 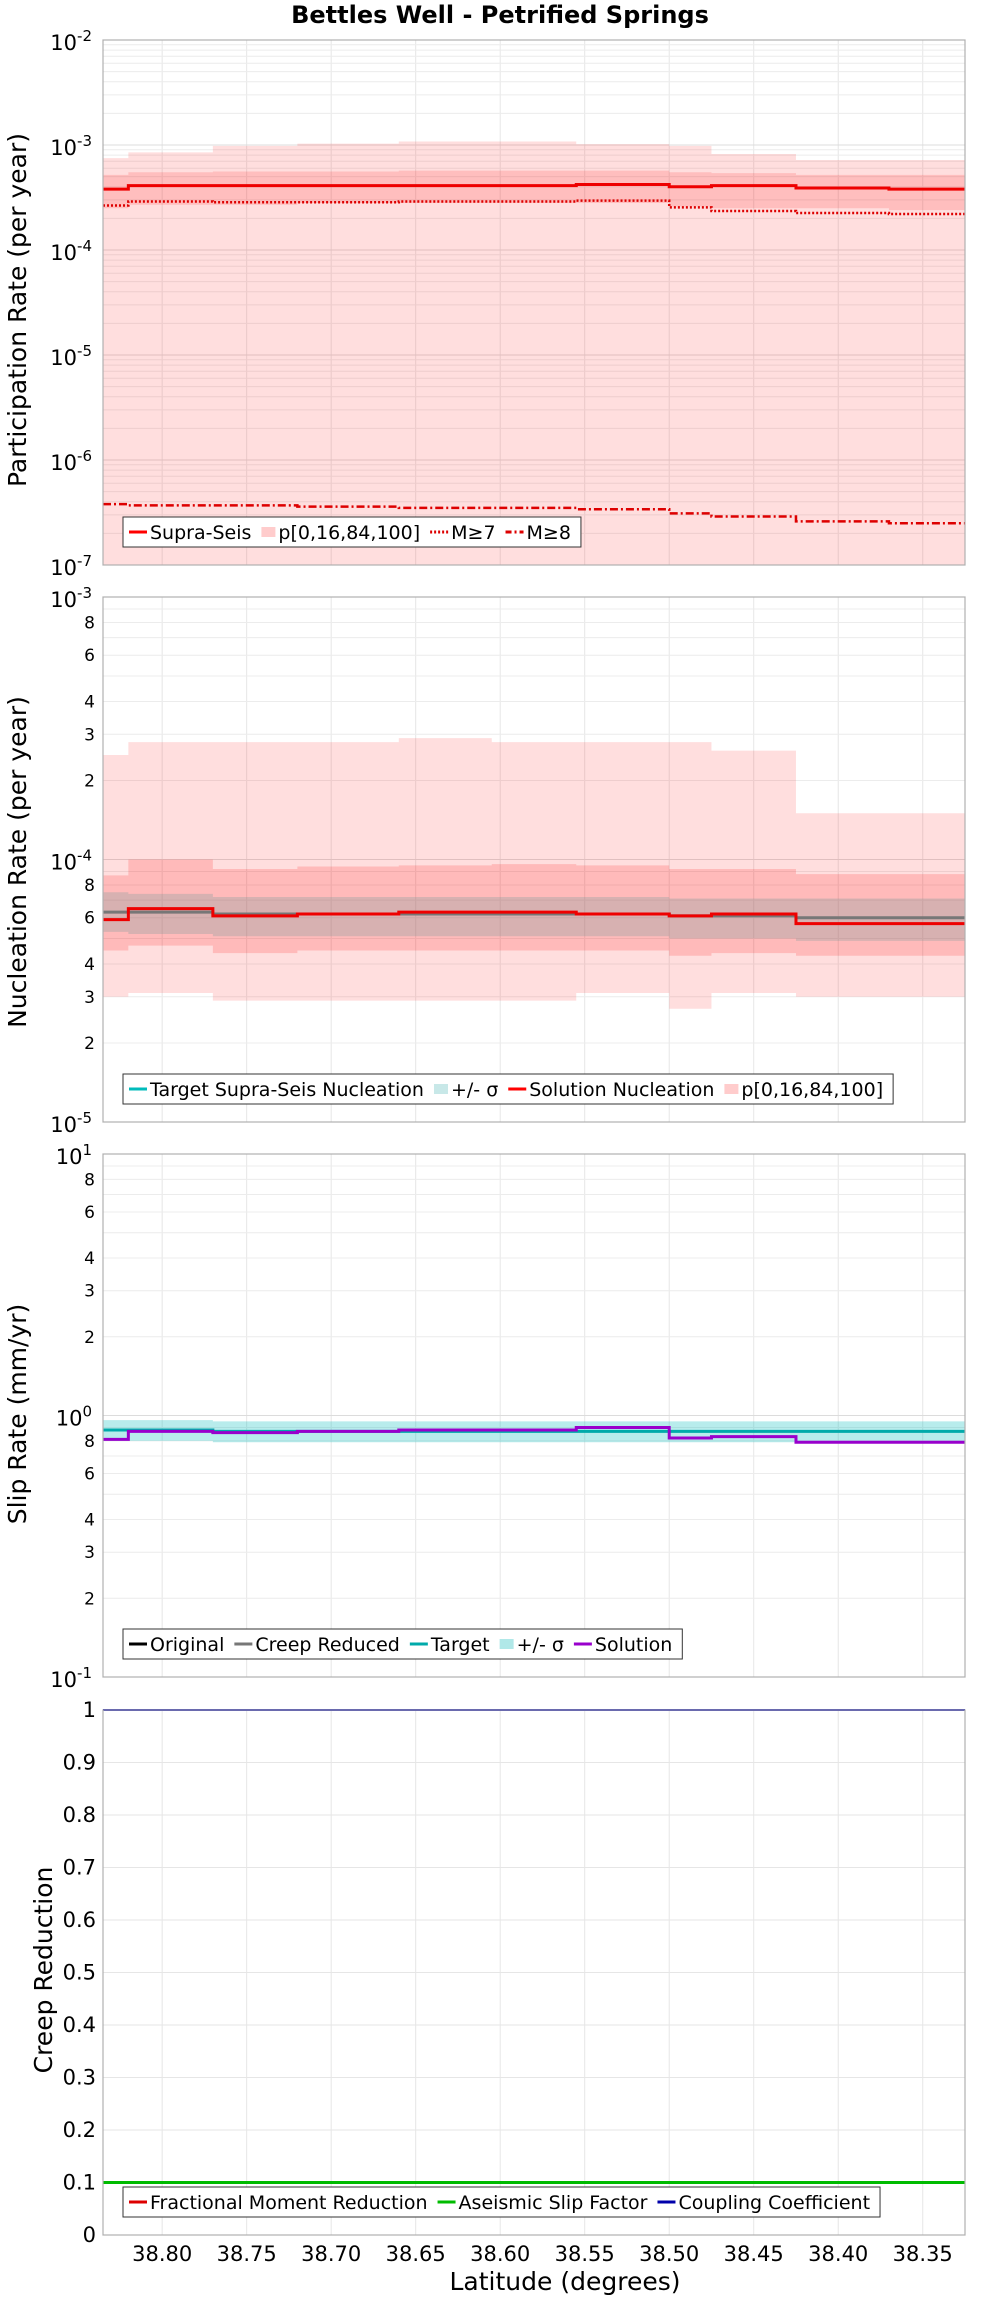 What do you see at coordinates (754, 2254) in the screenshot?
I see `x-tick-label: 38.45` at bounding box center [754, 2254].